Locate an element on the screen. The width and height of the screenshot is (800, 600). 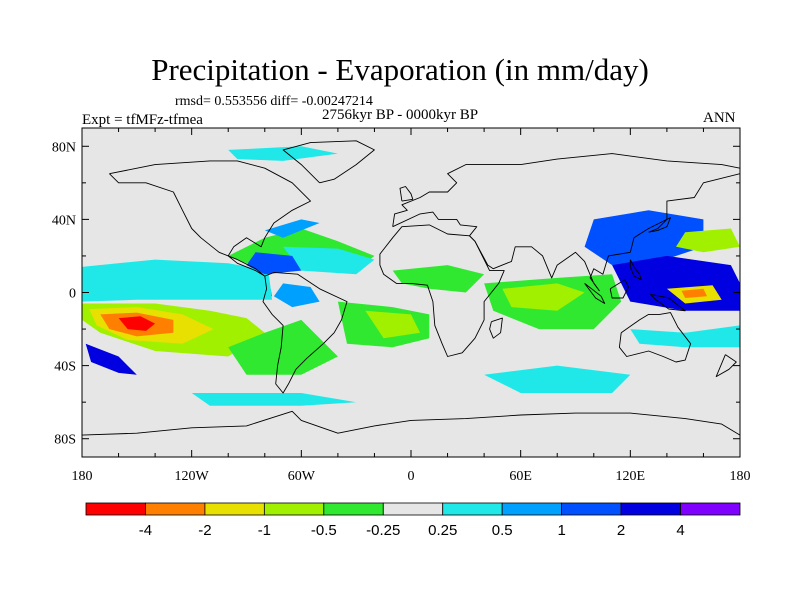
y-tick-label: 0 is located at coordinates (72, 294).